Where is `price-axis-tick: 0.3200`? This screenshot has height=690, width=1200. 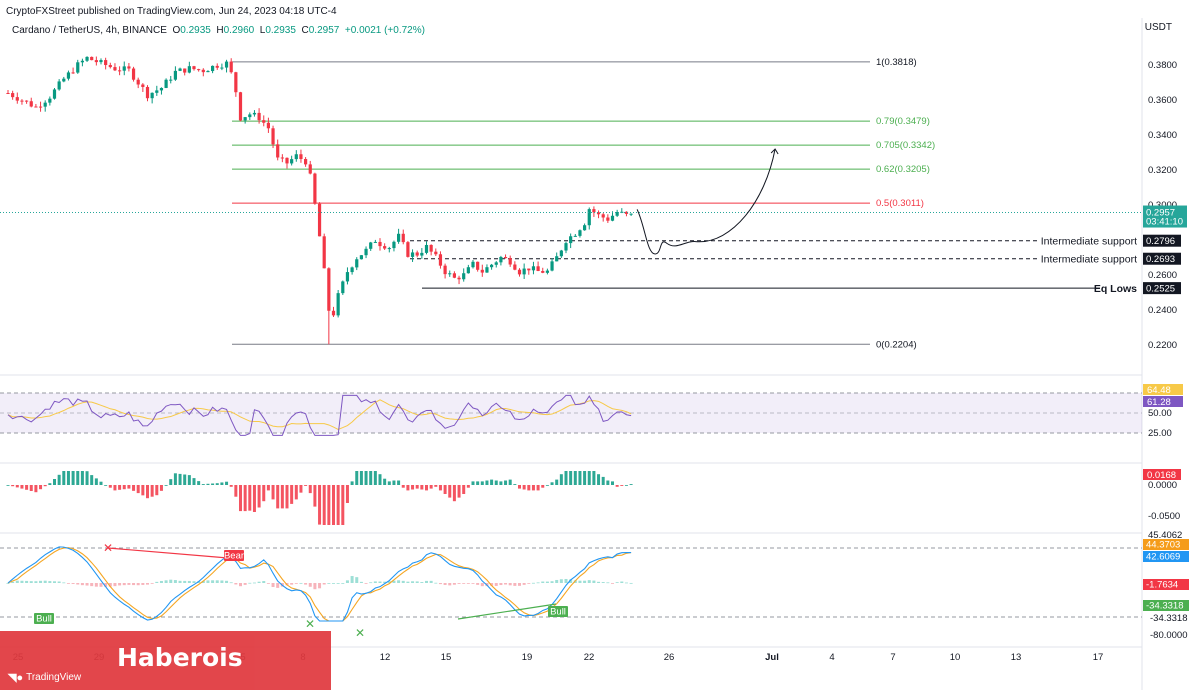 price-axis-tick: 0.3200 is located at coordinates (1162, 170).